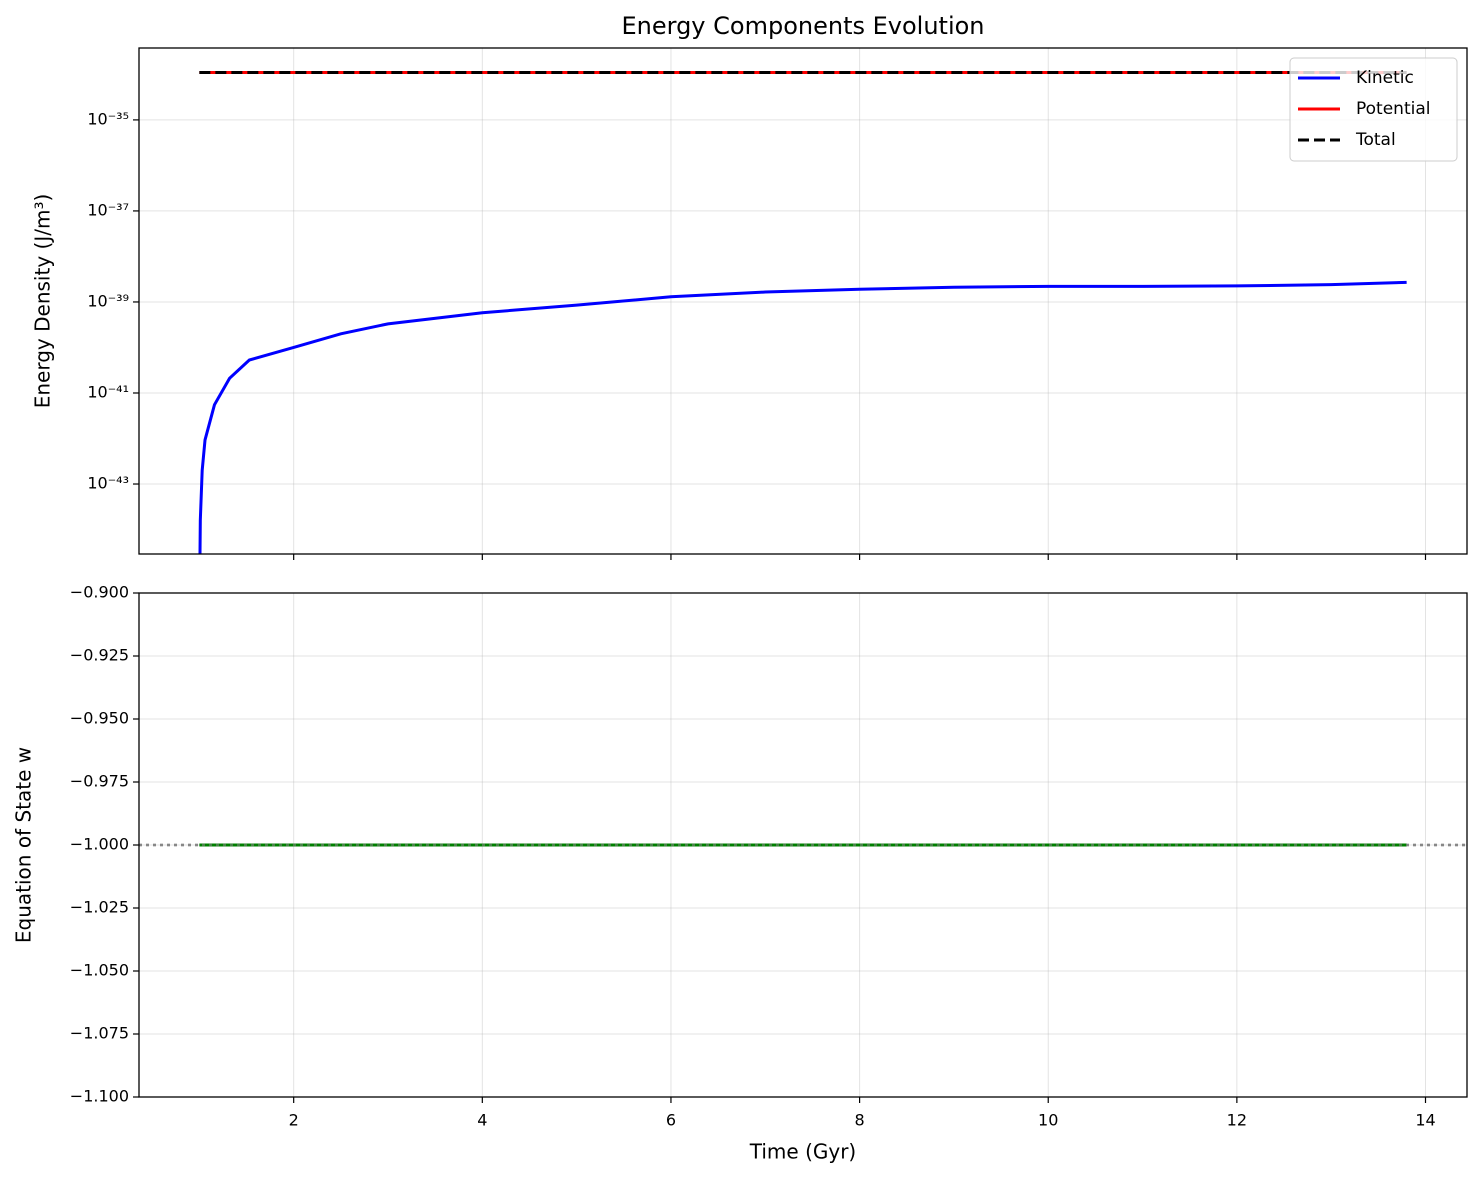 The width and height of the screenshot is (1482, 1184). Describe the element at coordinates (24, 845) in the screenshot. I see `y-axis-label: Equation of State w` at that location.